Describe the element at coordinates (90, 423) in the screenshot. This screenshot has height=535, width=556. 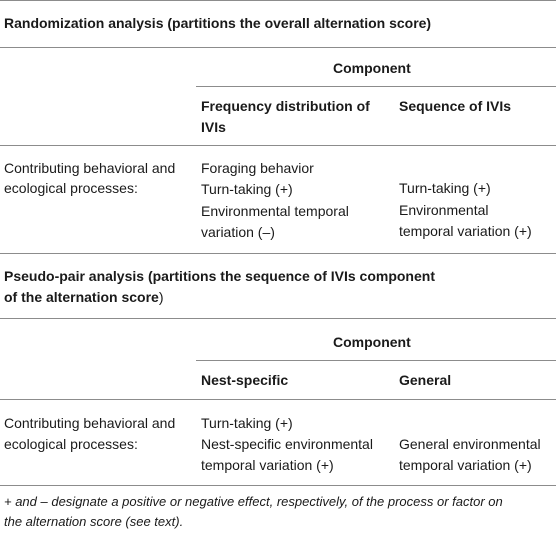
I see `section2-row-label-line1: Contributing behavioral and` at that location.